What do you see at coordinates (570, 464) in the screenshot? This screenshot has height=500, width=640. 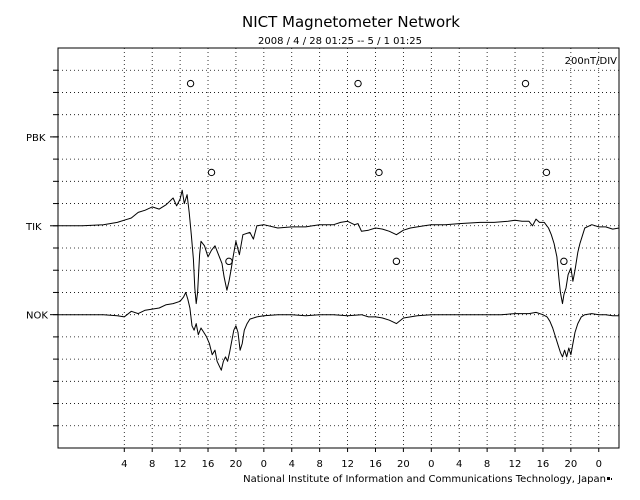 I see `x-tick-label-16: 20` at bounding box center [570, 464].